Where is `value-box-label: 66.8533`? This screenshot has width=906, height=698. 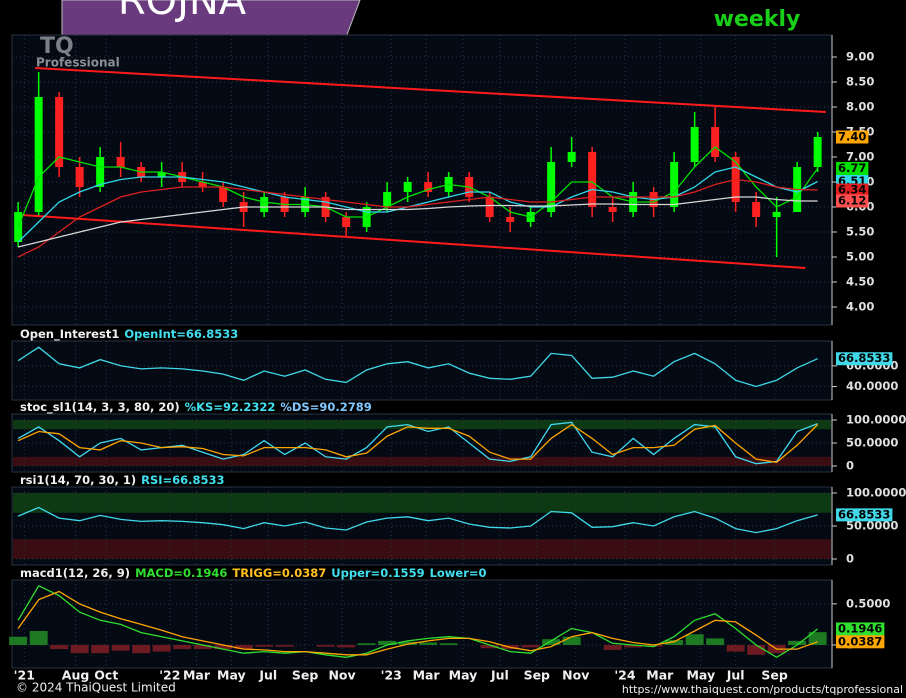
value-box-label: 66.8533 is located at coordinates (864, 514).